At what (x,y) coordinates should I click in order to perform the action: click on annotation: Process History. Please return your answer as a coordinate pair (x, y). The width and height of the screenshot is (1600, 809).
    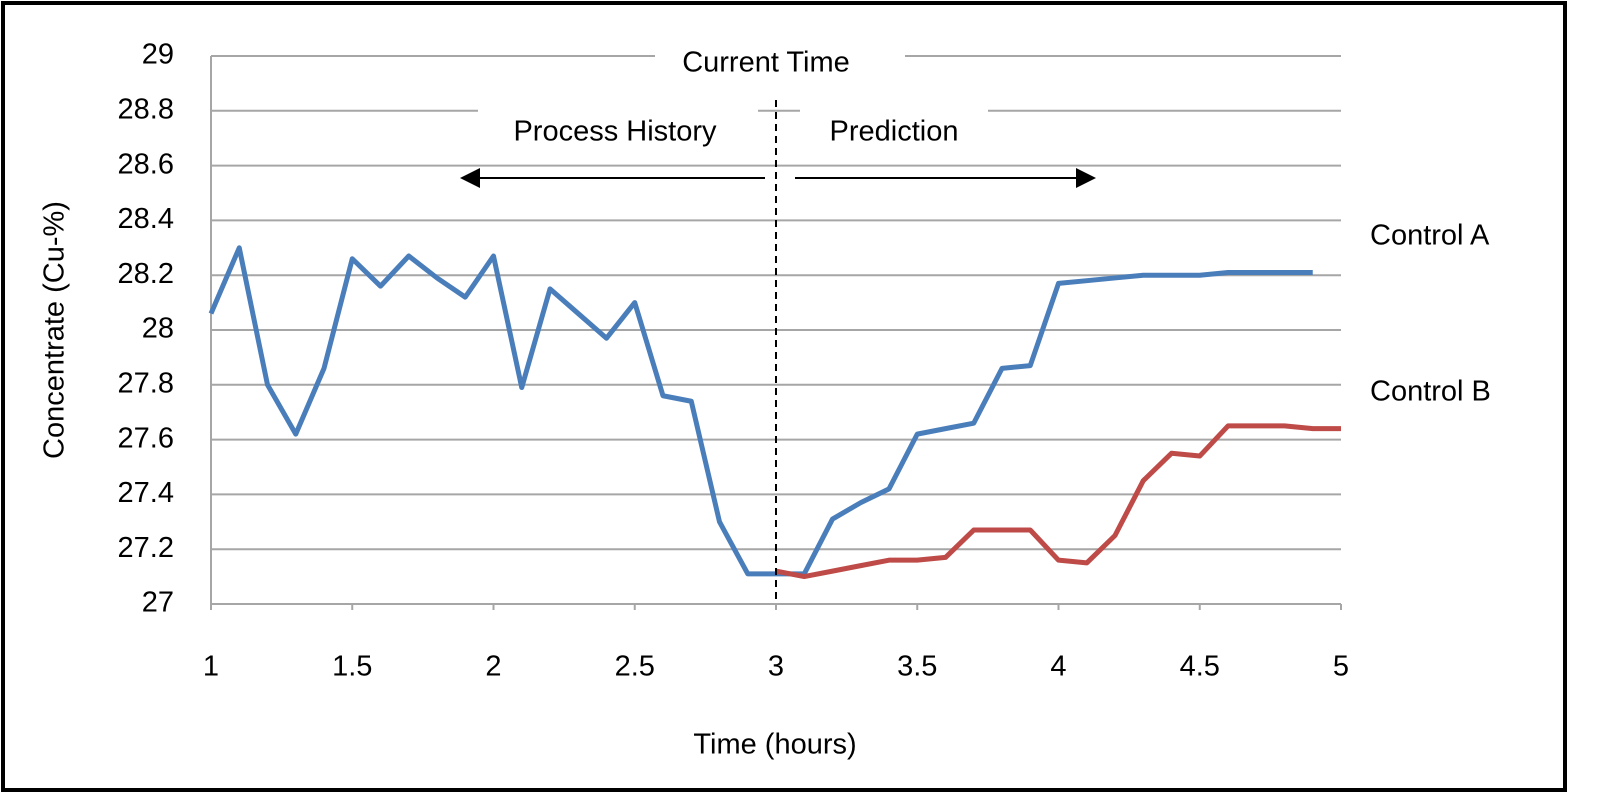
    Looking at the image, I should click on (615, 132).